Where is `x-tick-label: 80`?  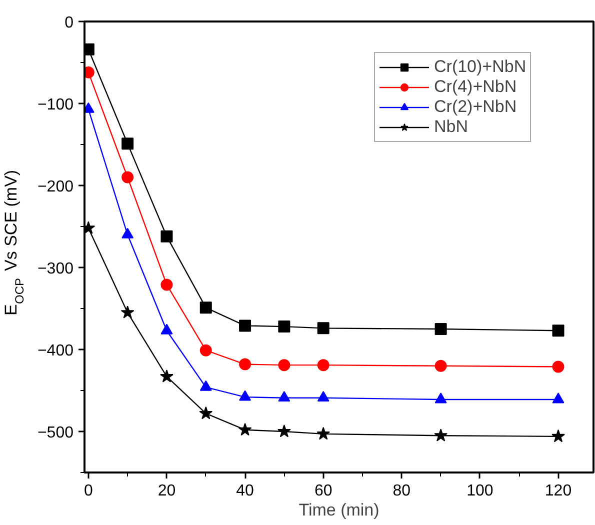
x-tick-label: 80 is located at coordinates (401, 491).